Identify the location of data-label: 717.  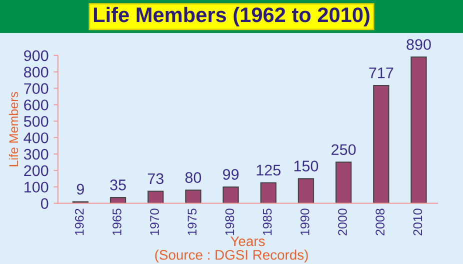
(381, 73).